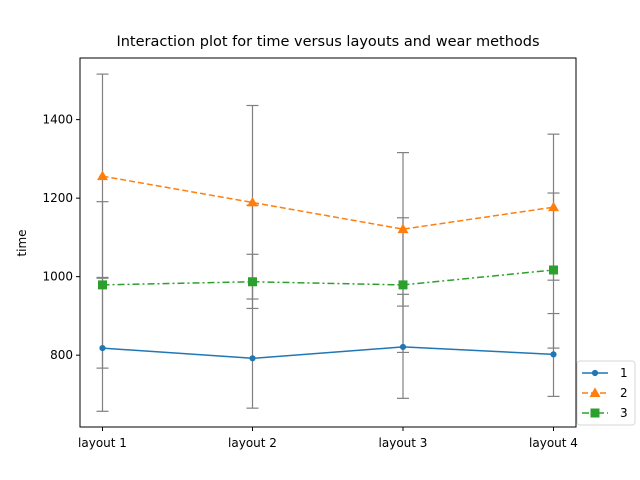 The width and height of the screenshot is (640, 480). What do you see at coordinates (102, 443) in the screenshot?
I see `x-tick-label-1: layout 1` at bounding box center [102, 443].